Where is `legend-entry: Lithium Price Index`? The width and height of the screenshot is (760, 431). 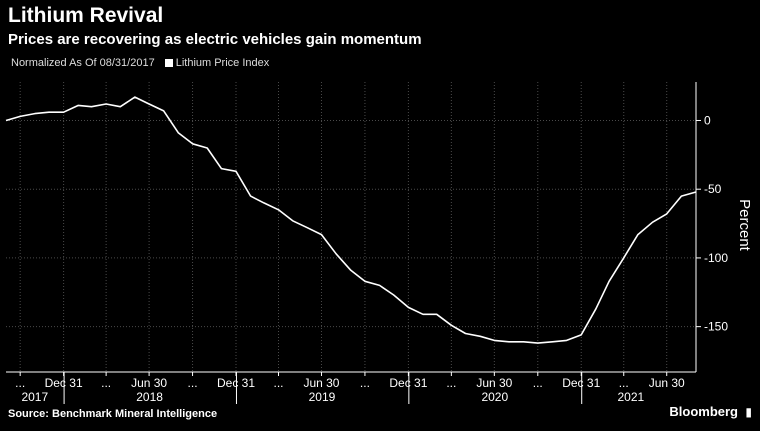
legend-entry: Lithium Price Index is located at coordinates (217, 63).